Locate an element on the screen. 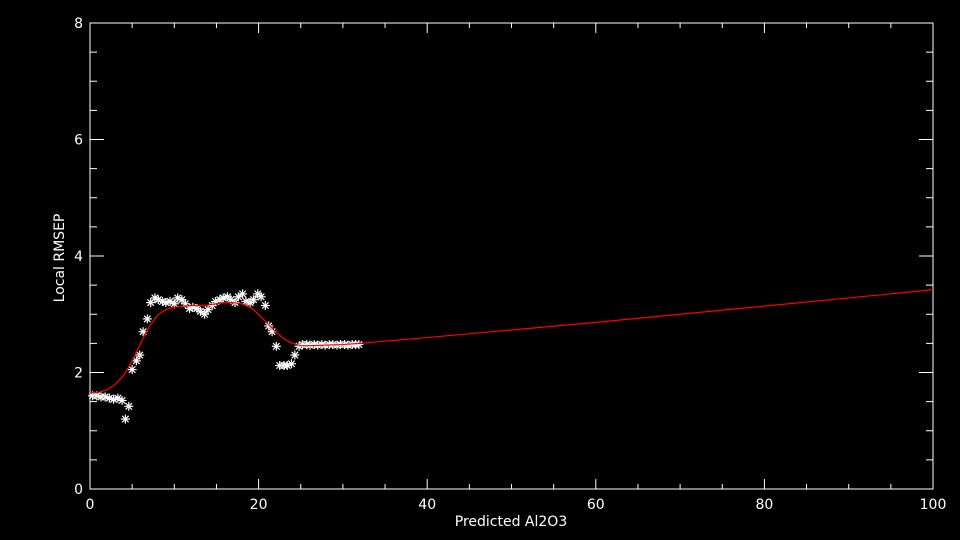 The image size is (960, 540). y-tick-labels: 0 2 4 6 8 is located at coordinates (78, 257).